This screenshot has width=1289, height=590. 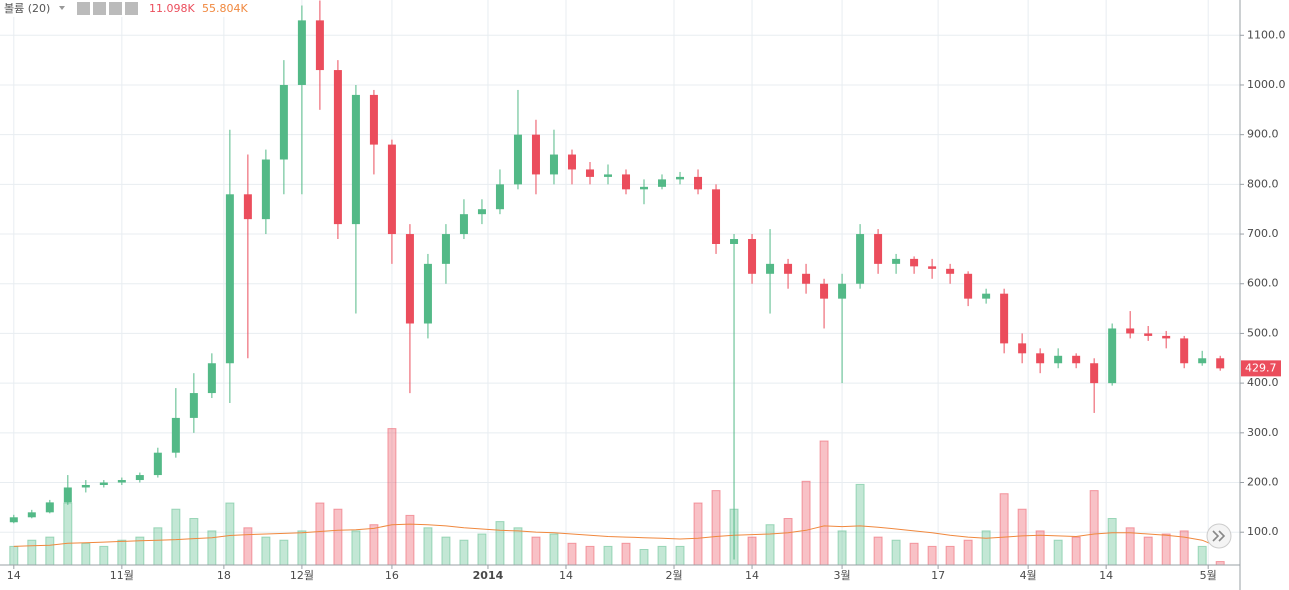 I want to click on y-tick-label: 200.0, so click(x=1263, y=482).